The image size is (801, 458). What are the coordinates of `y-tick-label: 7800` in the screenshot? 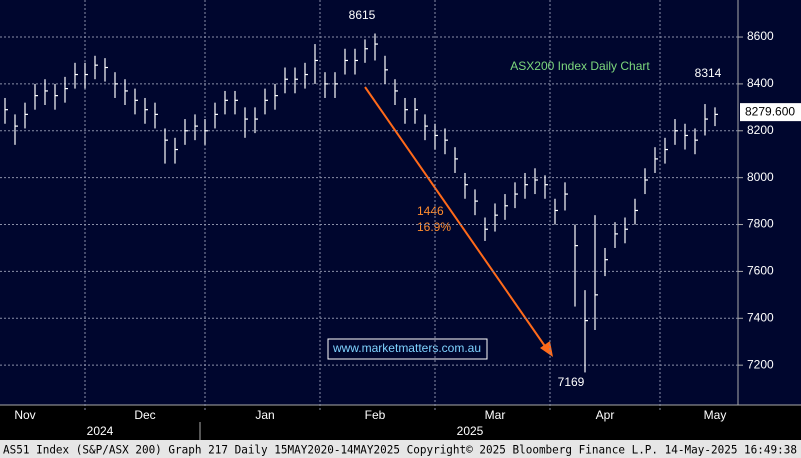 It's located at (760, 224).